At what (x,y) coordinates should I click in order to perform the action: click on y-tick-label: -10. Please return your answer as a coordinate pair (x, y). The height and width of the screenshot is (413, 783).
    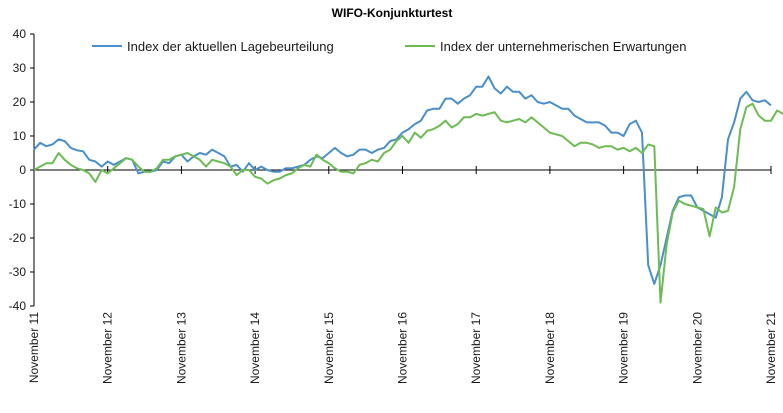
    Looking at the image, I should click on (18, 204).